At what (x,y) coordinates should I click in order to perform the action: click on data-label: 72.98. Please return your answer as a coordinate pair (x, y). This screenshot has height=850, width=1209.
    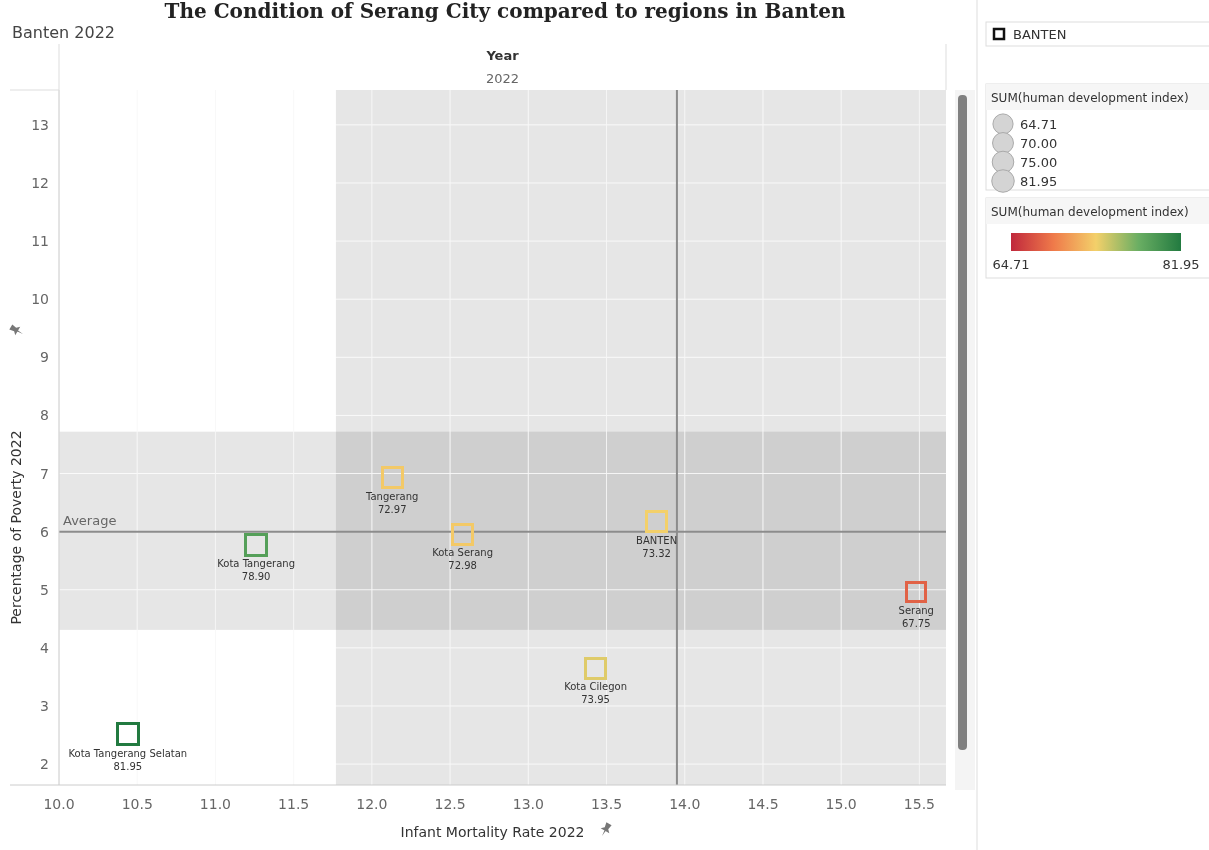
    Looking at the image, I should click on (462, 566).